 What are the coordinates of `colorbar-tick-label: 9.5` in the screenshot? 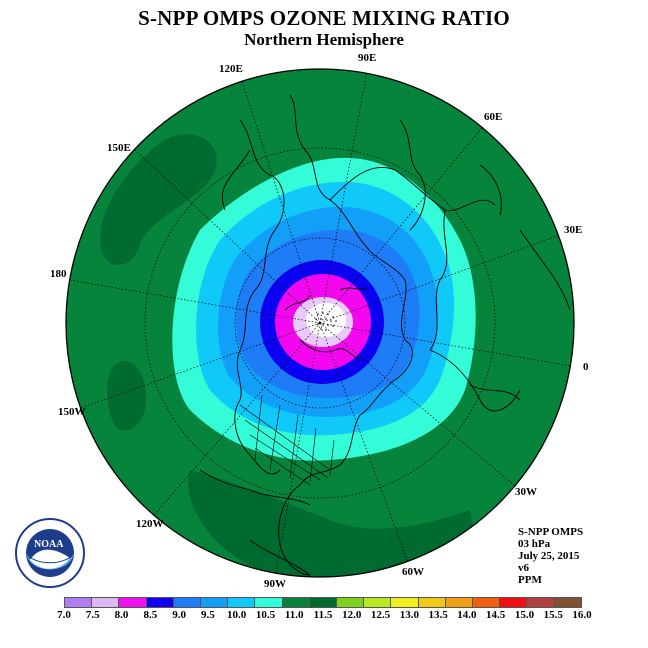 It's located at (208, 615).